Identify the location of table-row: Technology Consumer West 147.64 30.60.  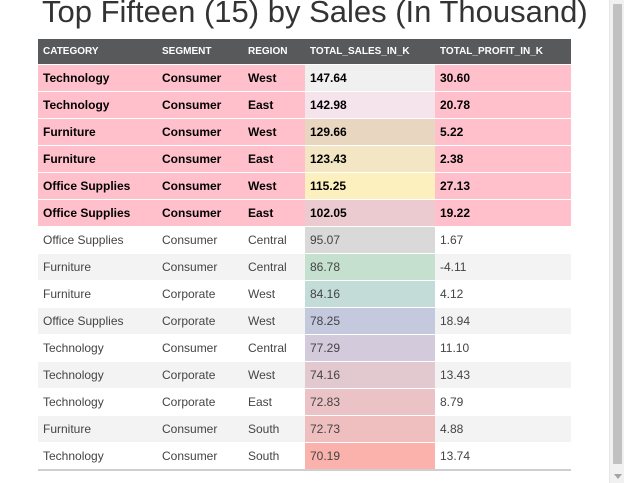
(304, 78).